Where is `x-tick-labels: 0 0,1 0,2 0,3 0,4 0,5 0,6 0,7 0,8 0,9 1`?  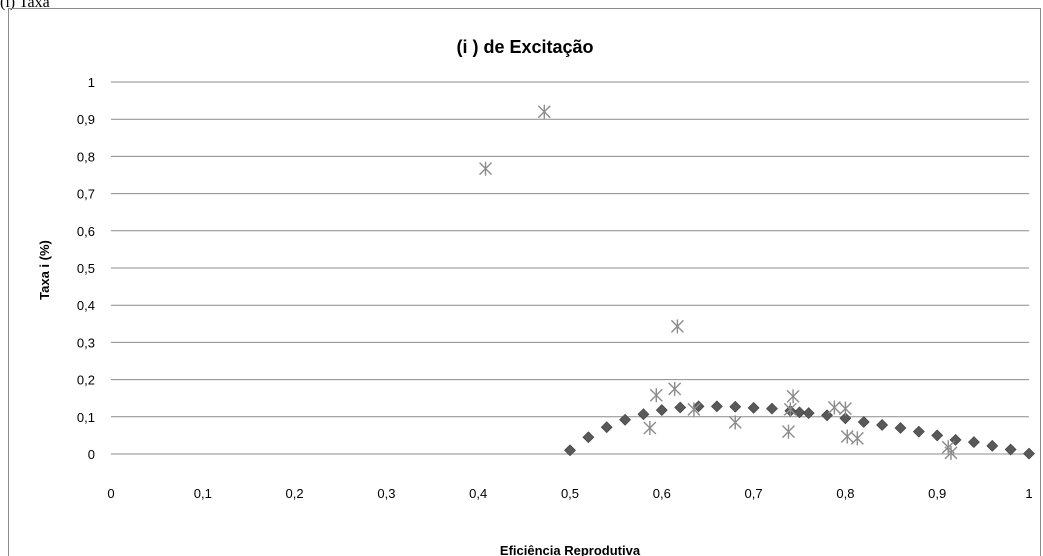
x-tick-labels: 0 0,1 0,2 0,3 0,4 0,5 0,6 0,7 0,8 0,9 1 is located at coordinates (569, 493).